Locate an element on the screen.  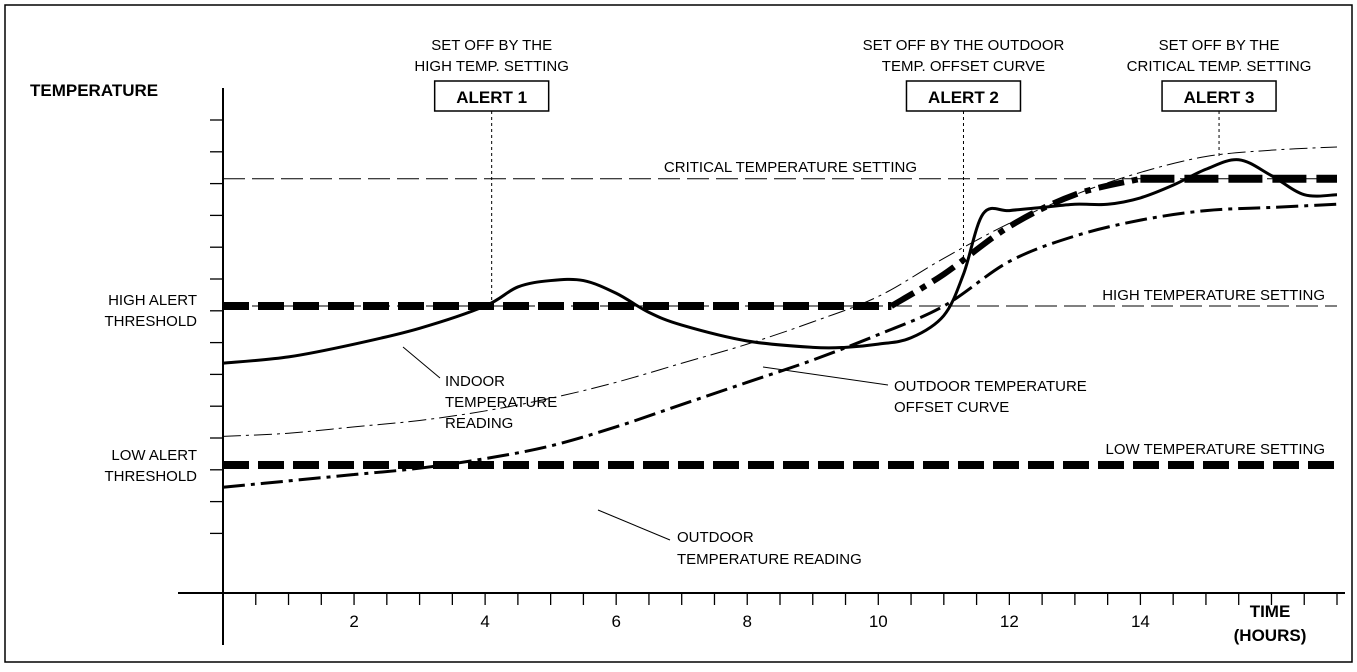
outdoor-leader-line is located at coordinates (634, 525).